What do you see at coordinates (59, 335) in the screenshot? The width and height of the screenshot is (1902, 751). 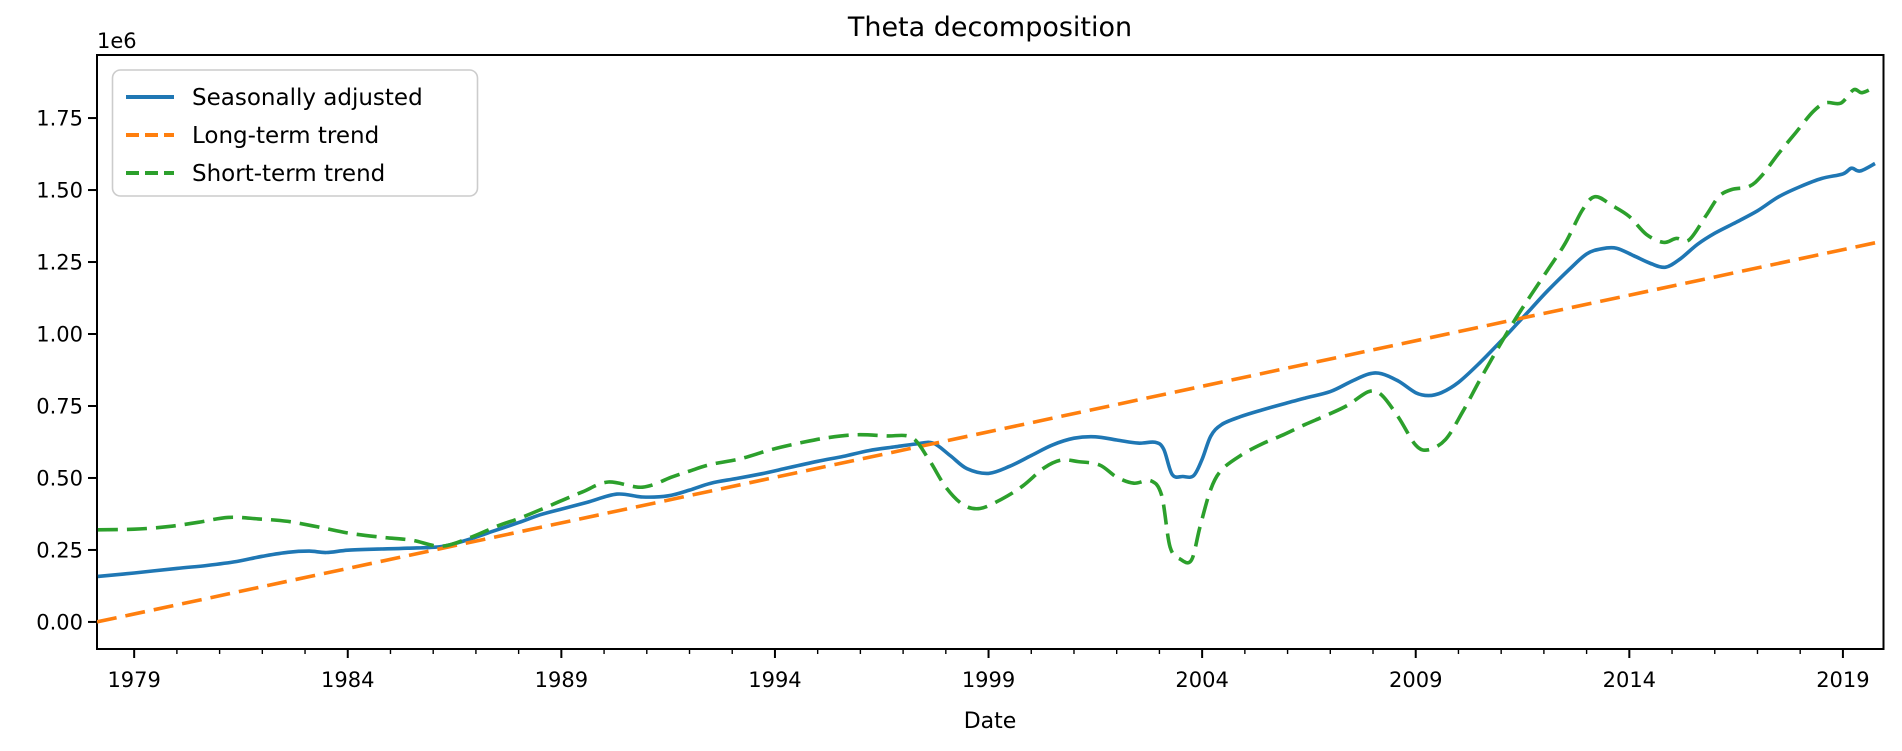 I see `y-tick-label: 1.00` at bounding box center [59, 335].